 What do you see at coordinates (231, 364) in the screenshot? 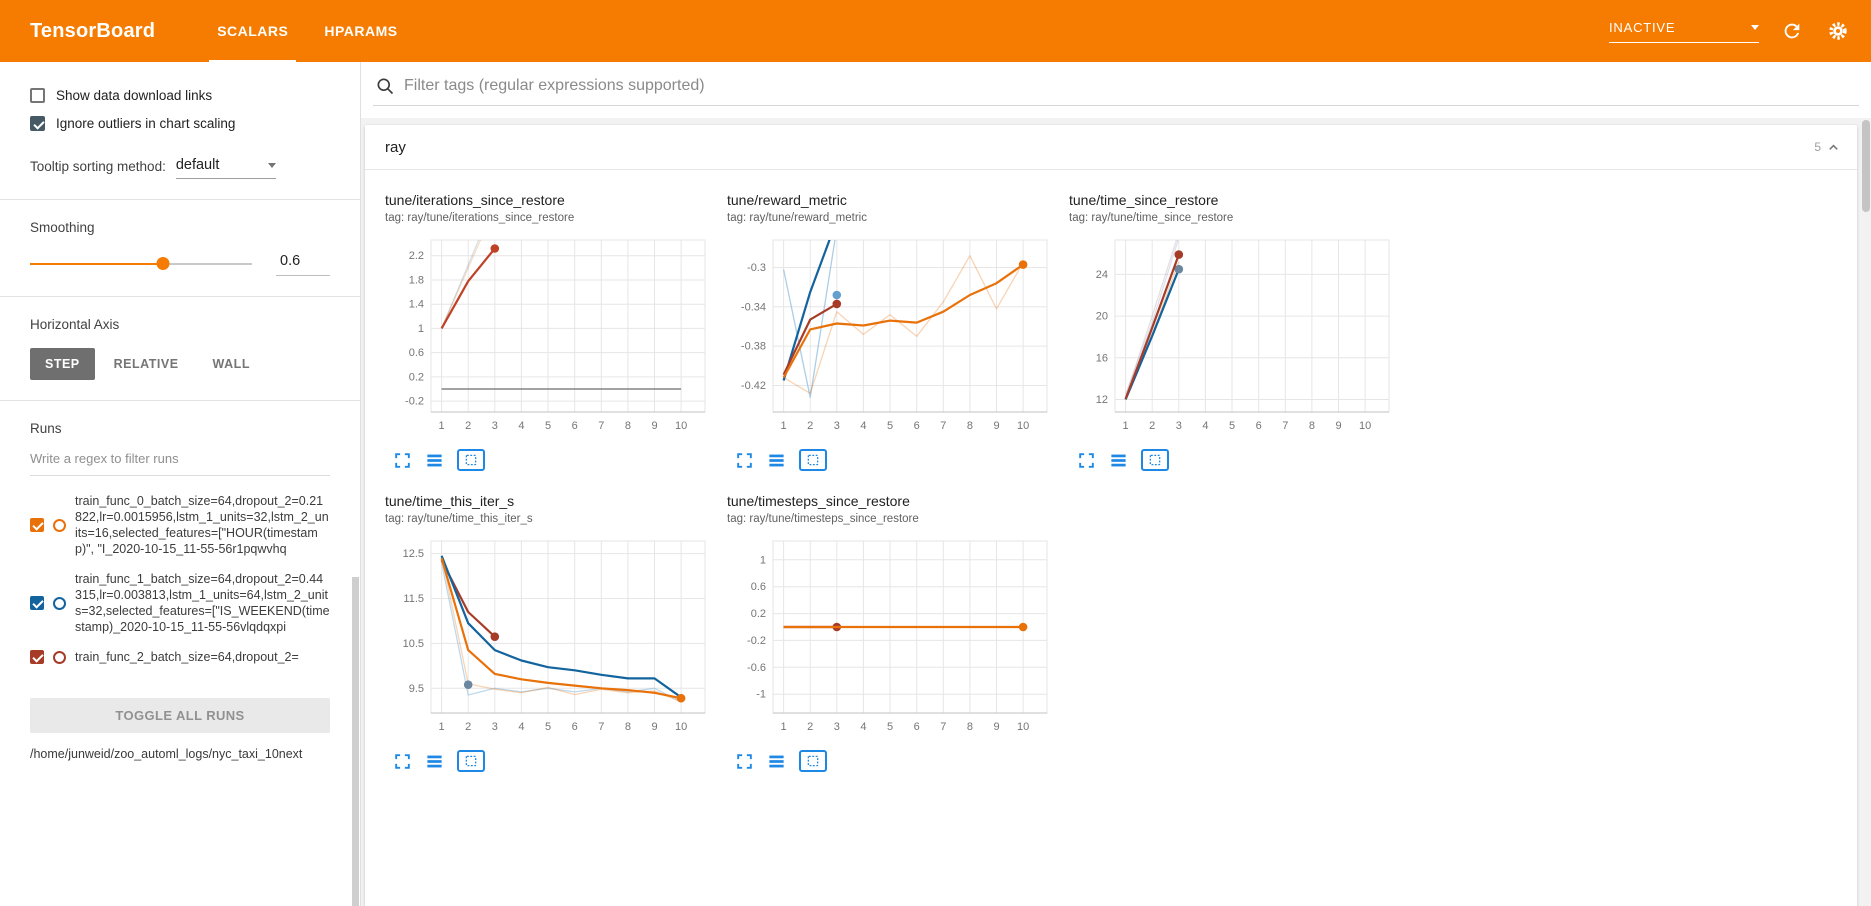
I see `axis-option-wall: WALL` at bounding box center [231, 364].